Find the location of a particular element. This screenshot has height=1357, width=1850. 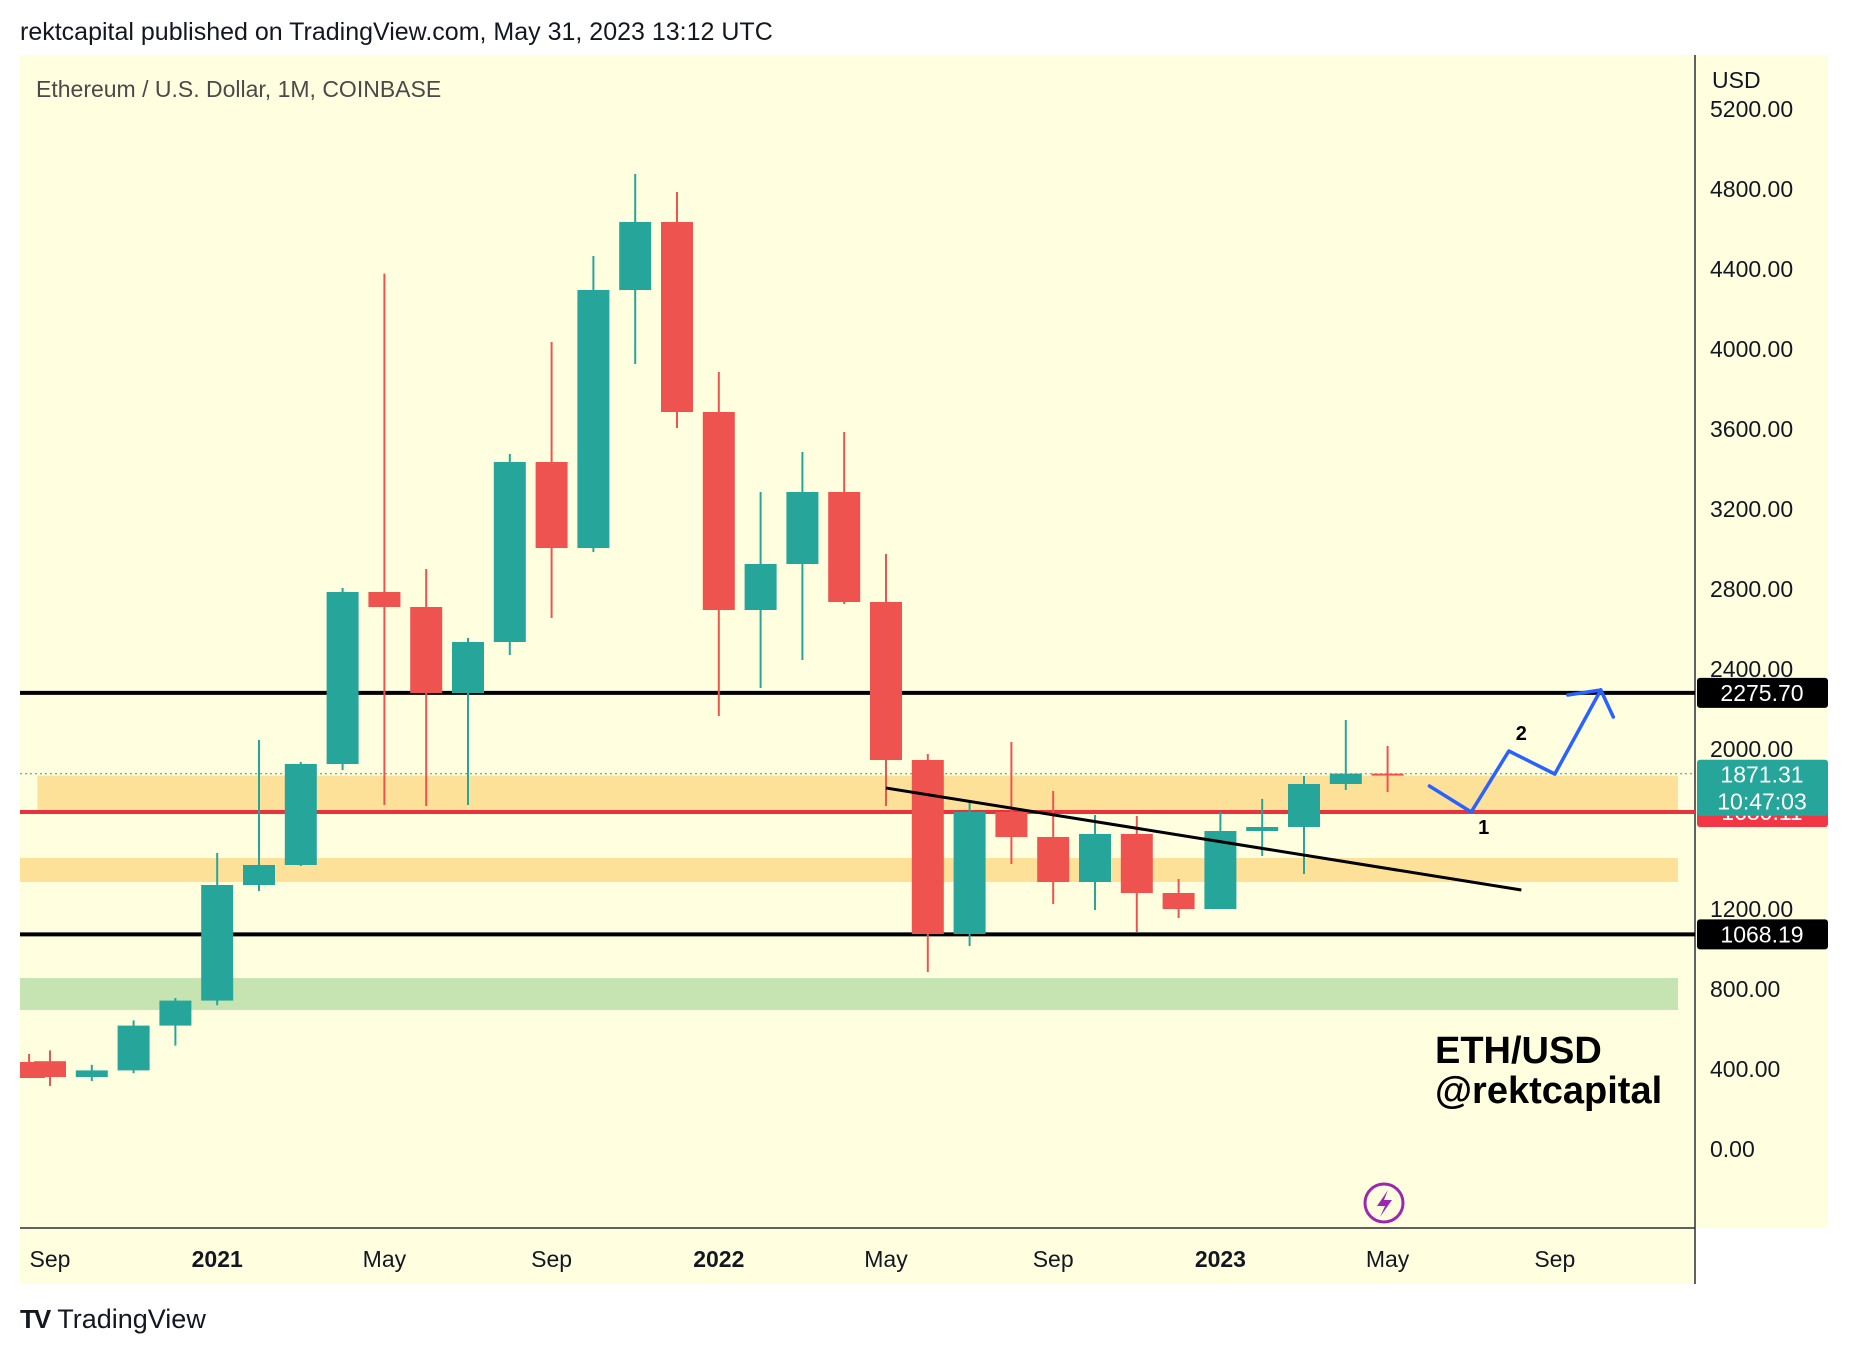

y-tick-label: 1200.00 is located at coordinates (1751, 909).